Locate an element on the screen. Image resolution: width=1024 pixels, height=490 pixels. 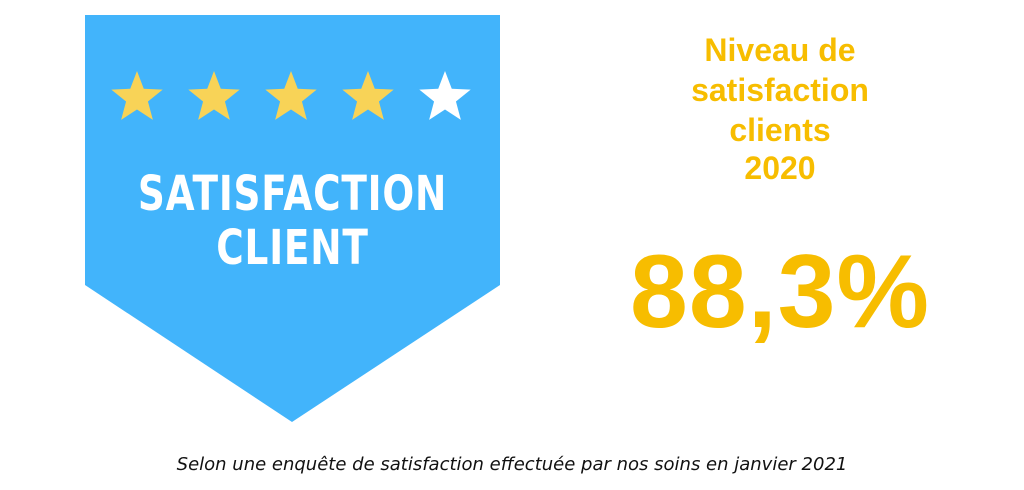
heading-line-4: 2020 is located at coordinates (780, 168).